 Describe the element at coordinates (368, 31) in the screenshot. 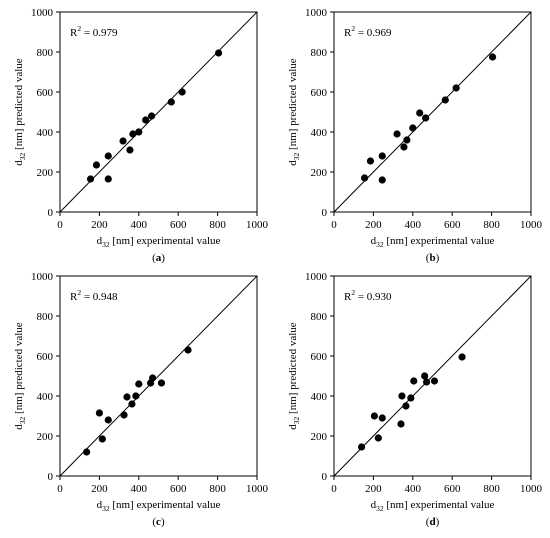

I see `r-squared-annotation: R2 = 0.969` at that location.